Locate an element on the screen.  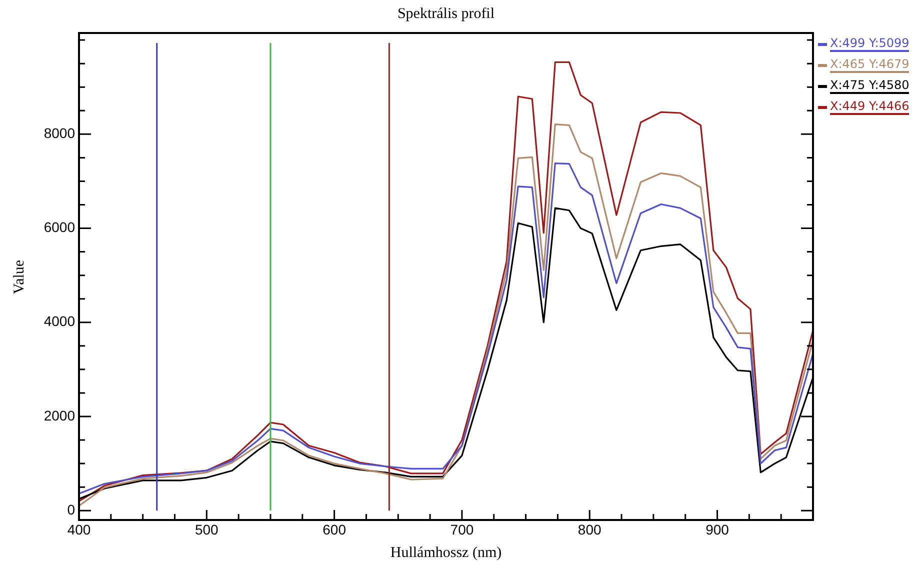
legend-label: X:465 Y:4679 is located at coordinates (870, 65).